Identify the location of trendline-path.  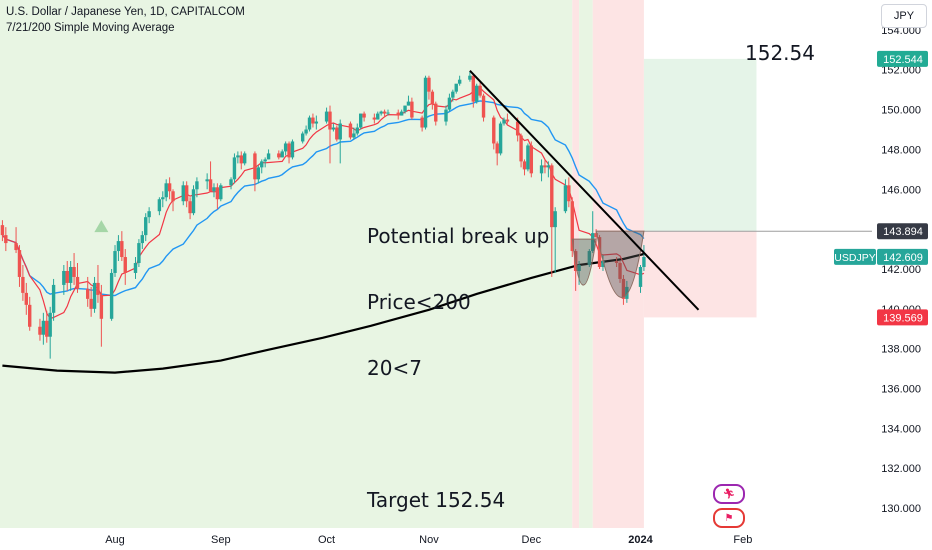
(584, 190).